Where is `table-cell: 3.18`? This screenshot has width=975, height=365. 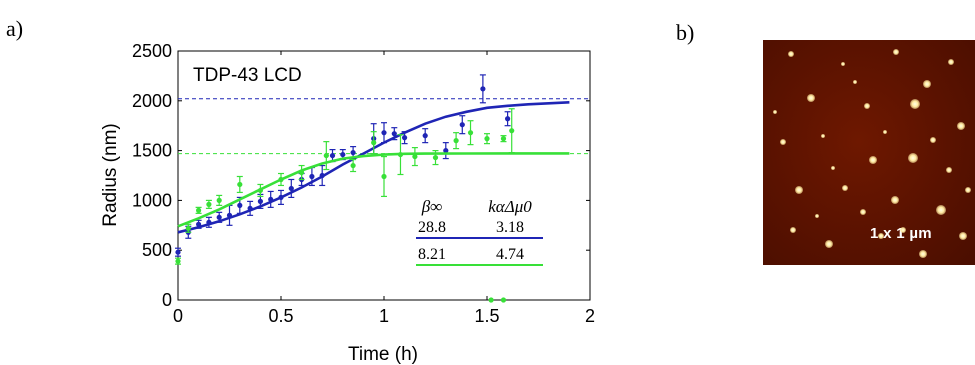 table-cell: 3.18 is located at coordinates (510, 227).